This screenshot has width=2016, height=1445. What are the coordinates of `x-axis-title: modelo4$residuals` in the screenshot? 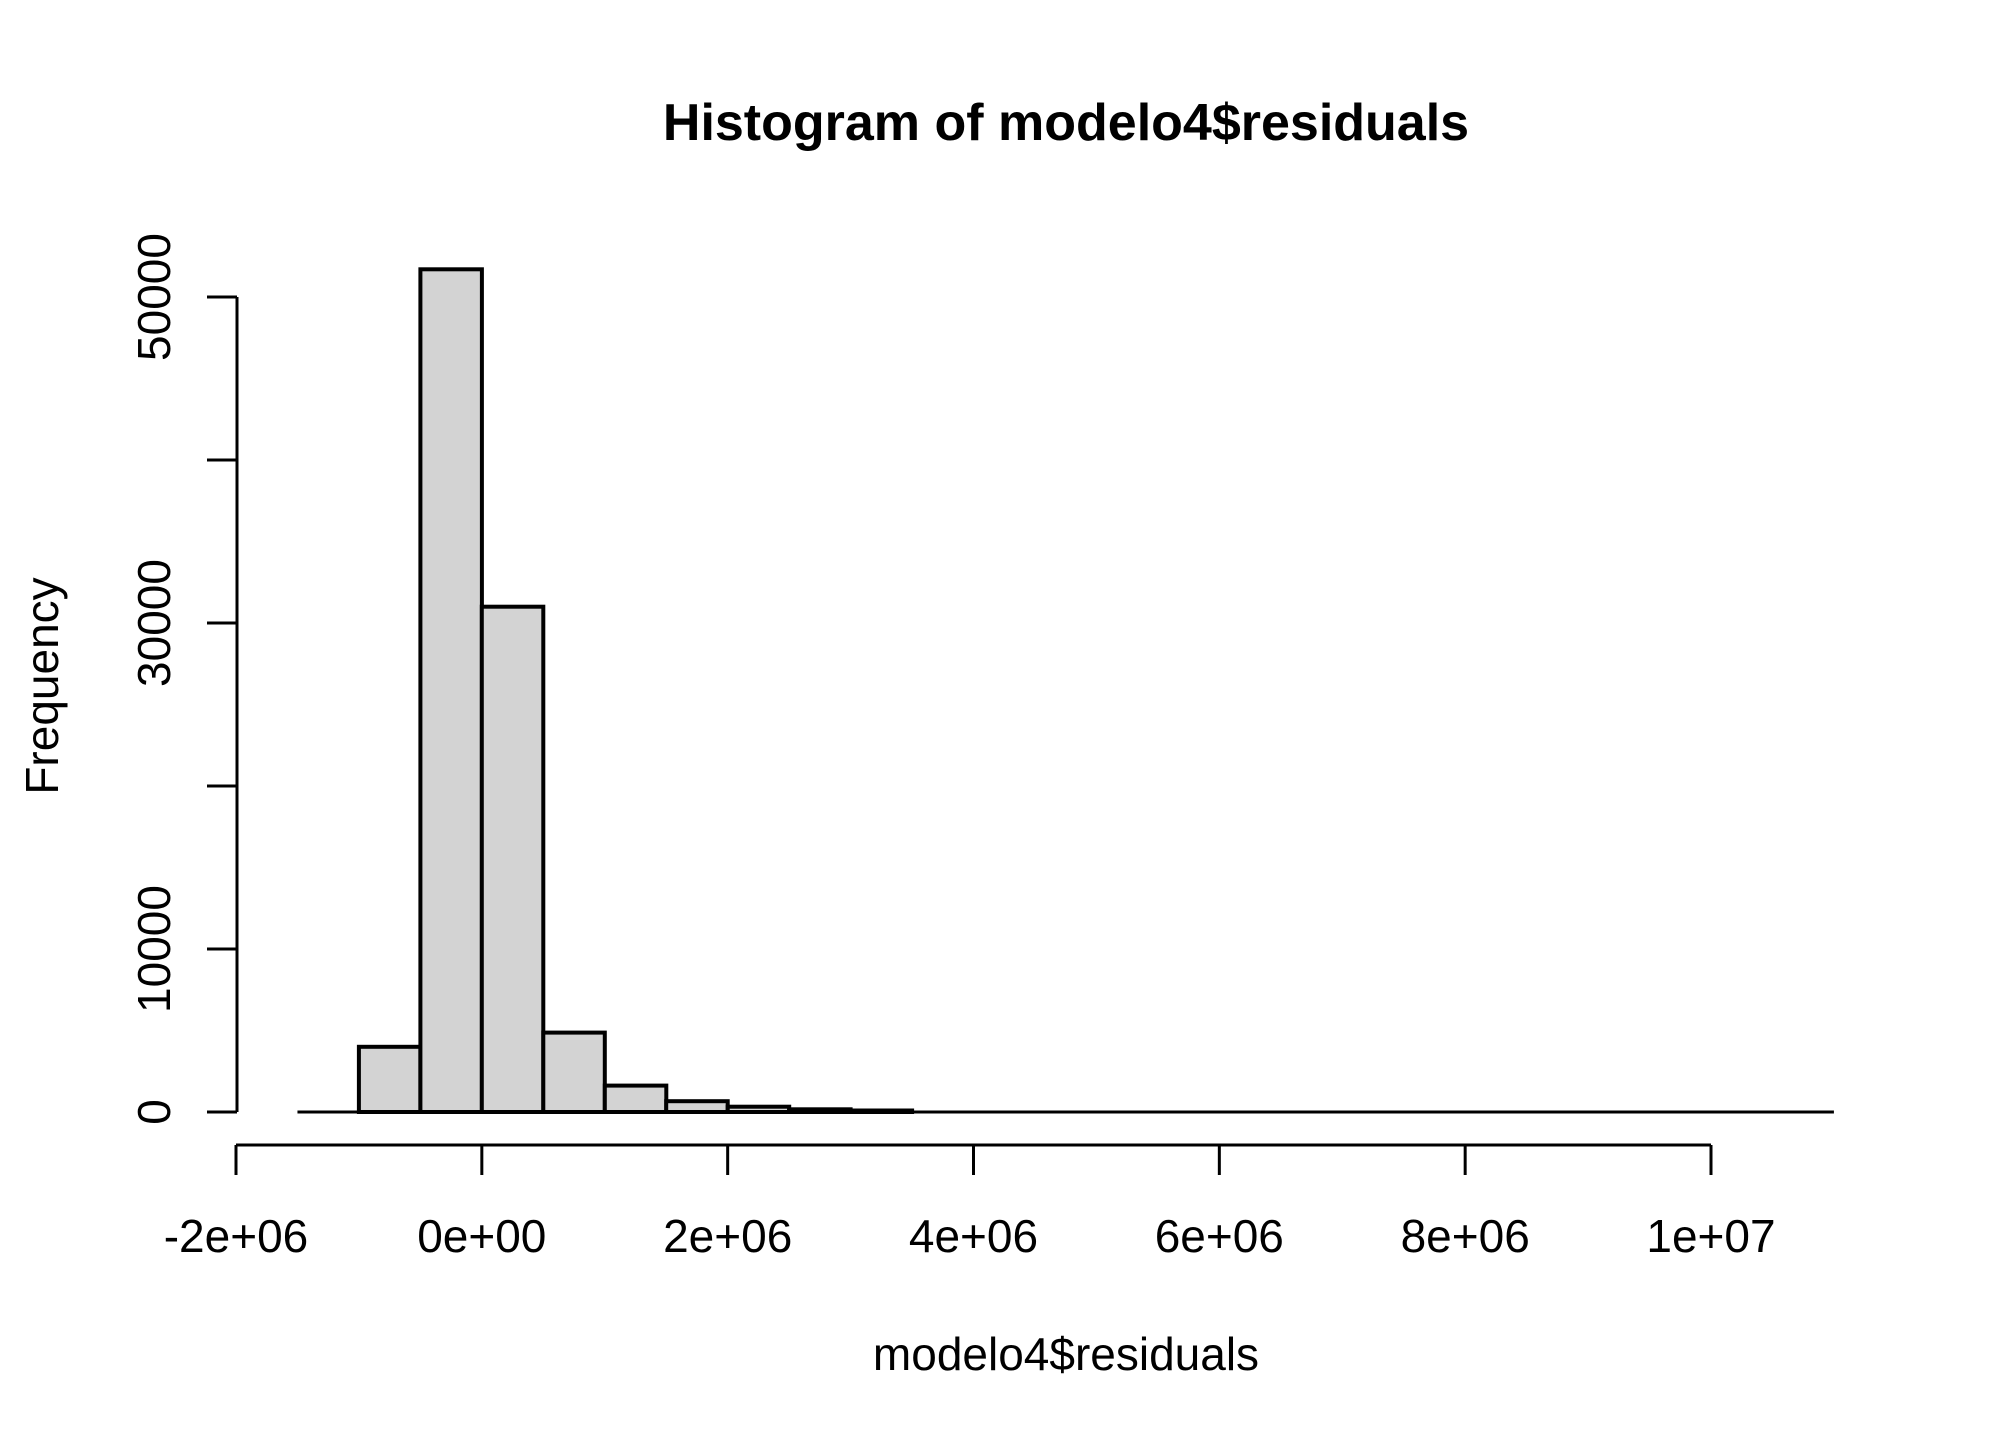 It's located at (1066, 1354).